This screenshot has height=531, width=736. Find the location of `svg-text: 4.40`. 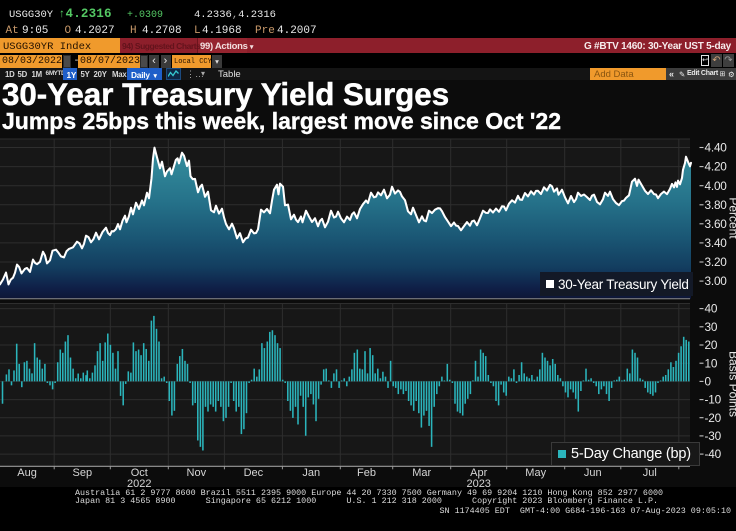

svg-text: 4.40 is located at coordinates (716, 148).